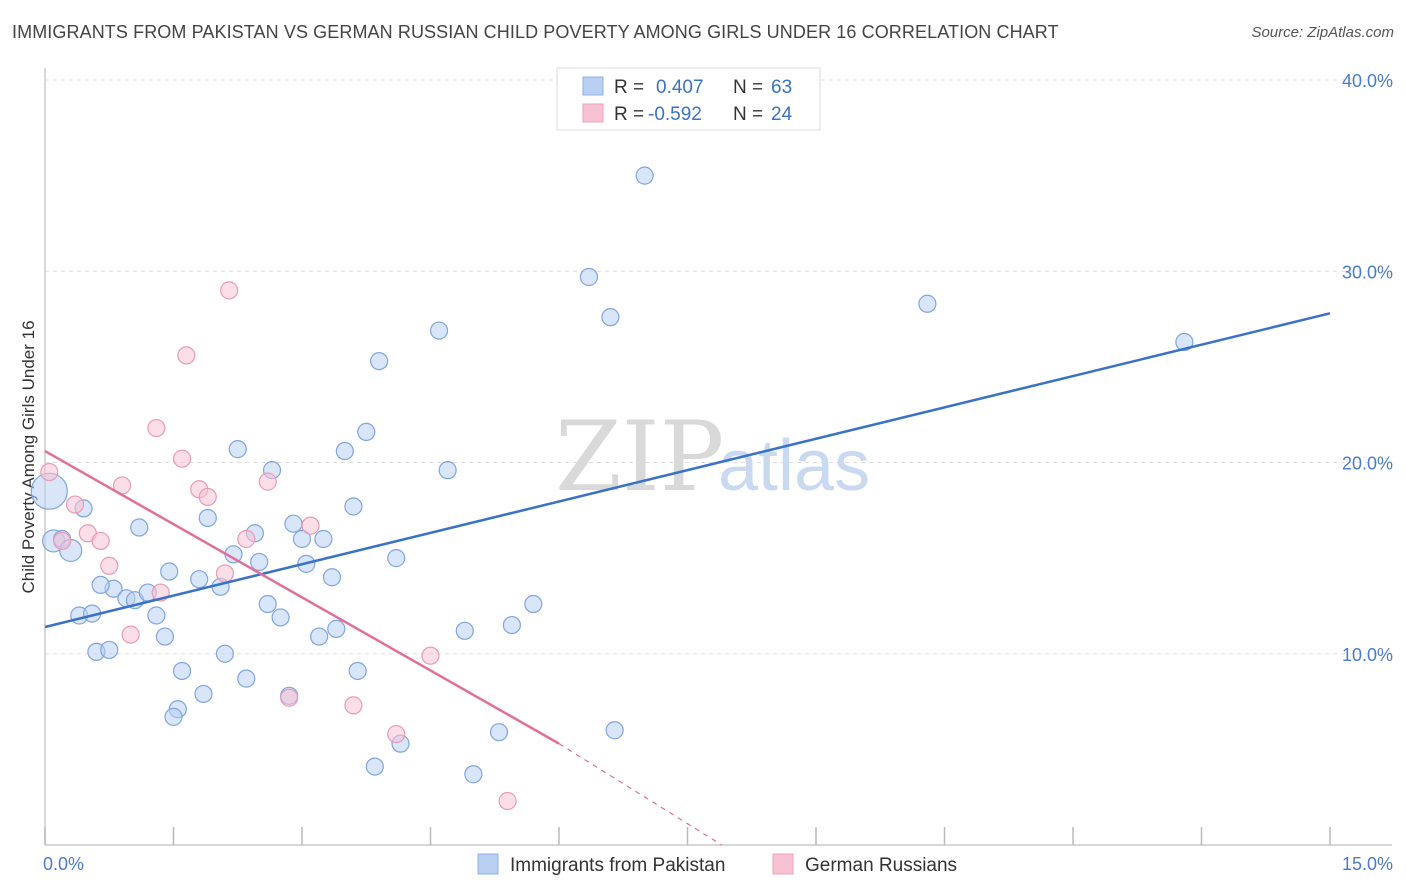 The image size is (1406, 892). Describe the element at coordinates (748, 87) in the screenshot. I see `stats-n-label-1: N =` at that location.